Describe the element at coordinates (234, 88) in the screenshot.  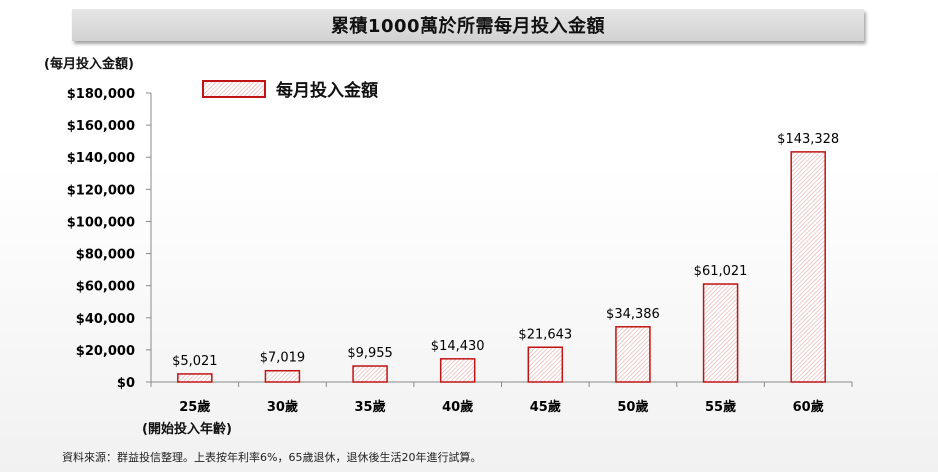
I see `legend-swatch` at that location.